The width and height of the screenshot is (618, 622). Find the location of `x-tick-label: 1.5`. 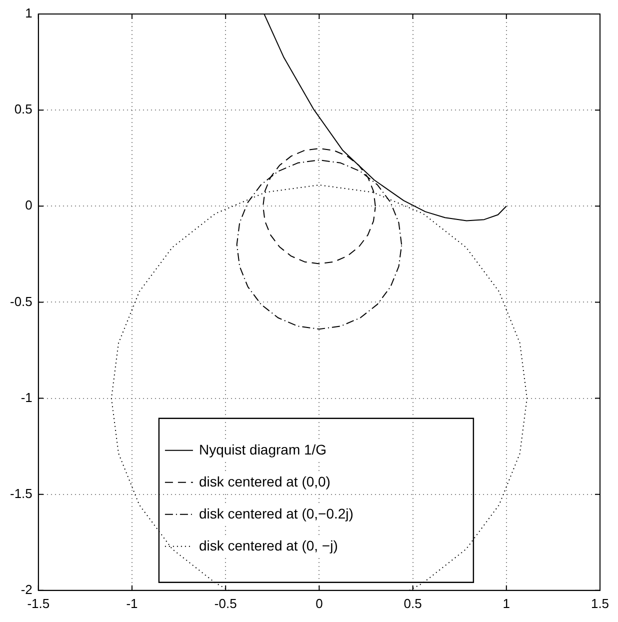

x-tick-label: 1.5 is located at coordinates (600, 603).